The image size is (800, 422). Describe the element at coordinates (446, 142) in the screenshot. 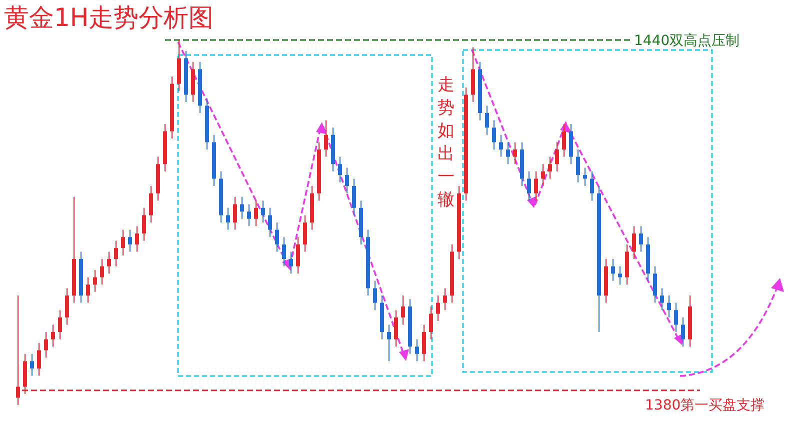

I see `annotation: 走势如出一辙` at that location.